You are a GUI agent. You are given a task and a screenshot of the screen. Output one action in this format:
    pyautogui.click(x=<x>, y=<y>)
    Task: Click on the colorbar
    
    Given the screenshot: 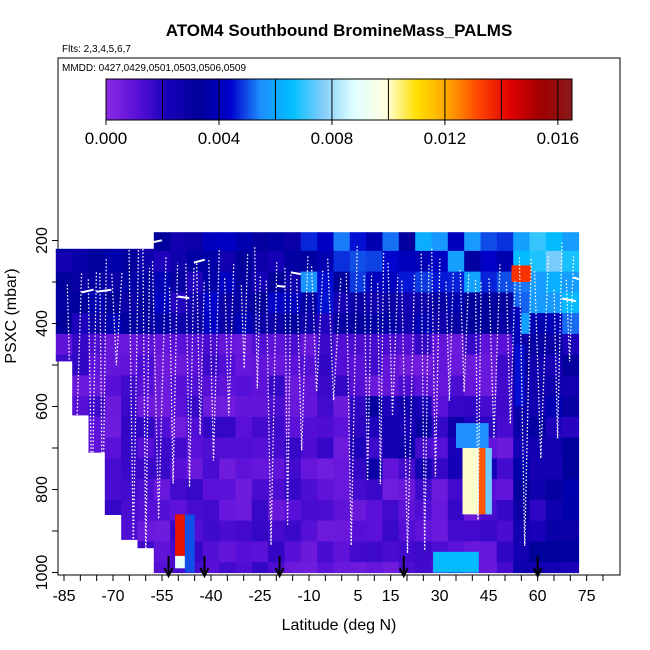 What is the action you would take?
    pyautogui.click(x=339, y=99)
    